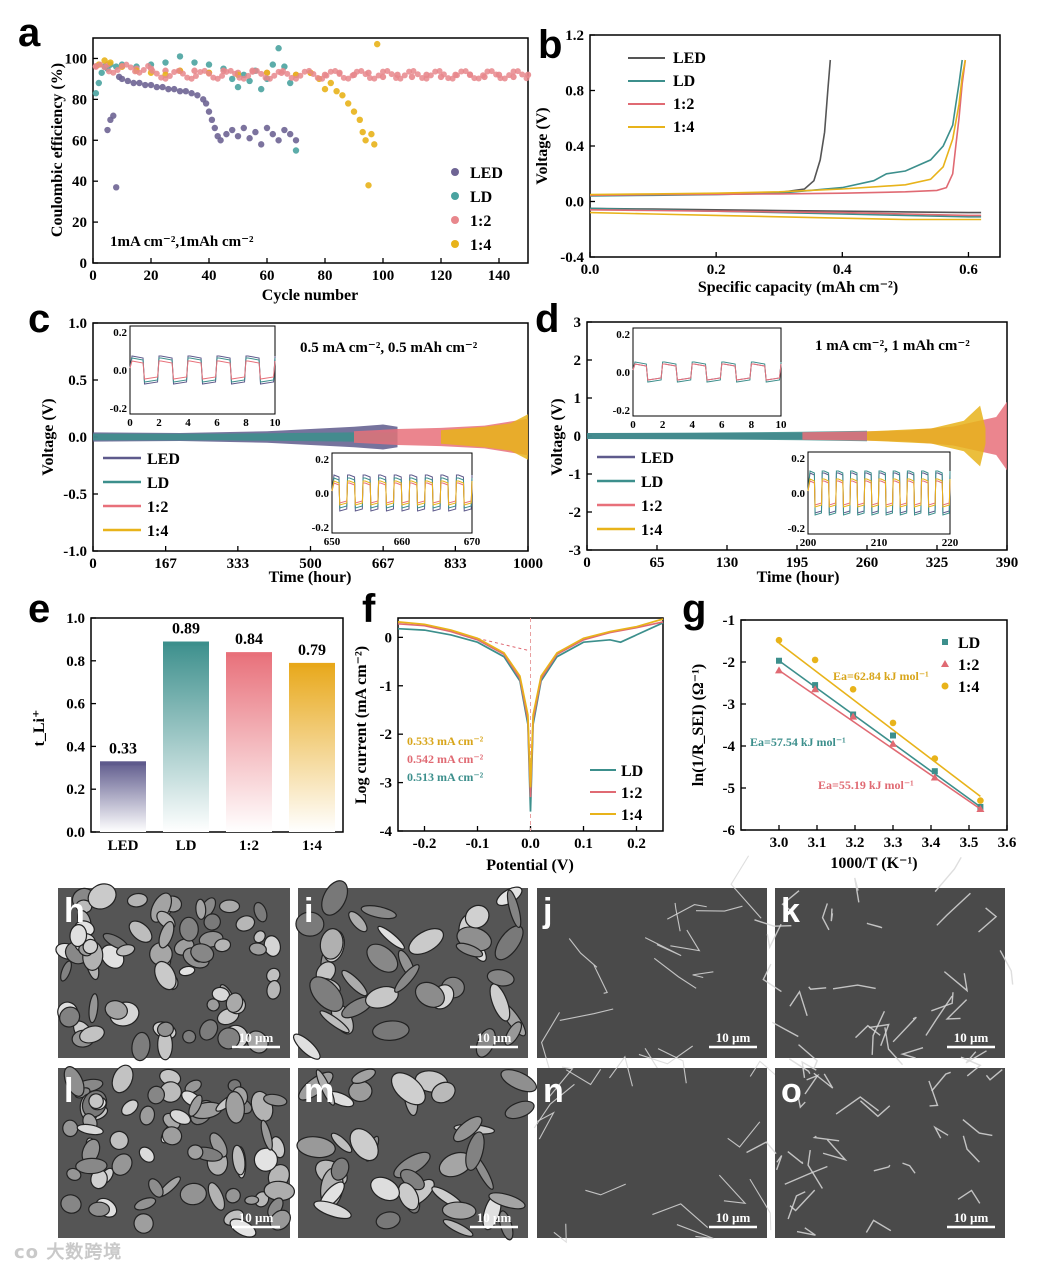  I want to click on polarization-curve-1:2, so click(530, 709).